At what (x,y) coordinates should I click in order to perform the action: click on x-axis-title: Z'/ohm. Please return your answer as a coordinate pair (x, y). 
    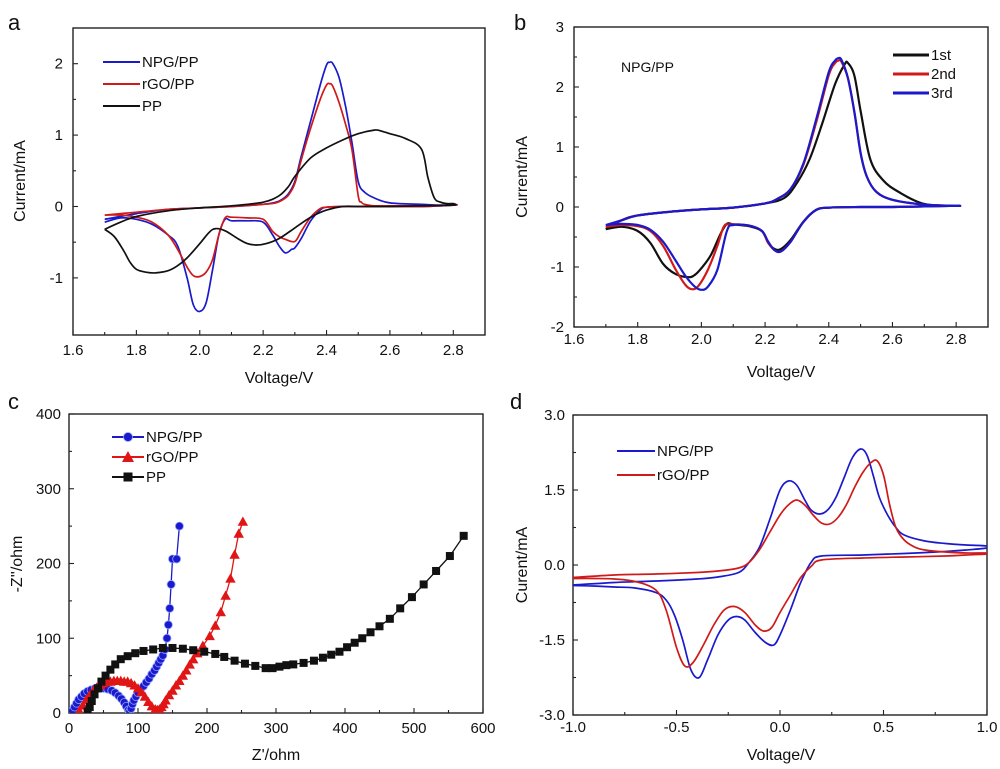
    Looking at the image, I should click on (276, 755).